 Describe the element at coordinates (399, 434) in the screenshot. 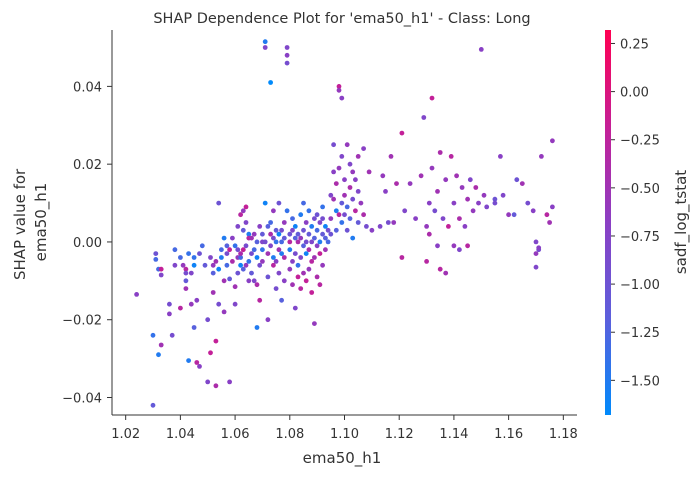

I see `x-tick-label: 1.12` at that location.